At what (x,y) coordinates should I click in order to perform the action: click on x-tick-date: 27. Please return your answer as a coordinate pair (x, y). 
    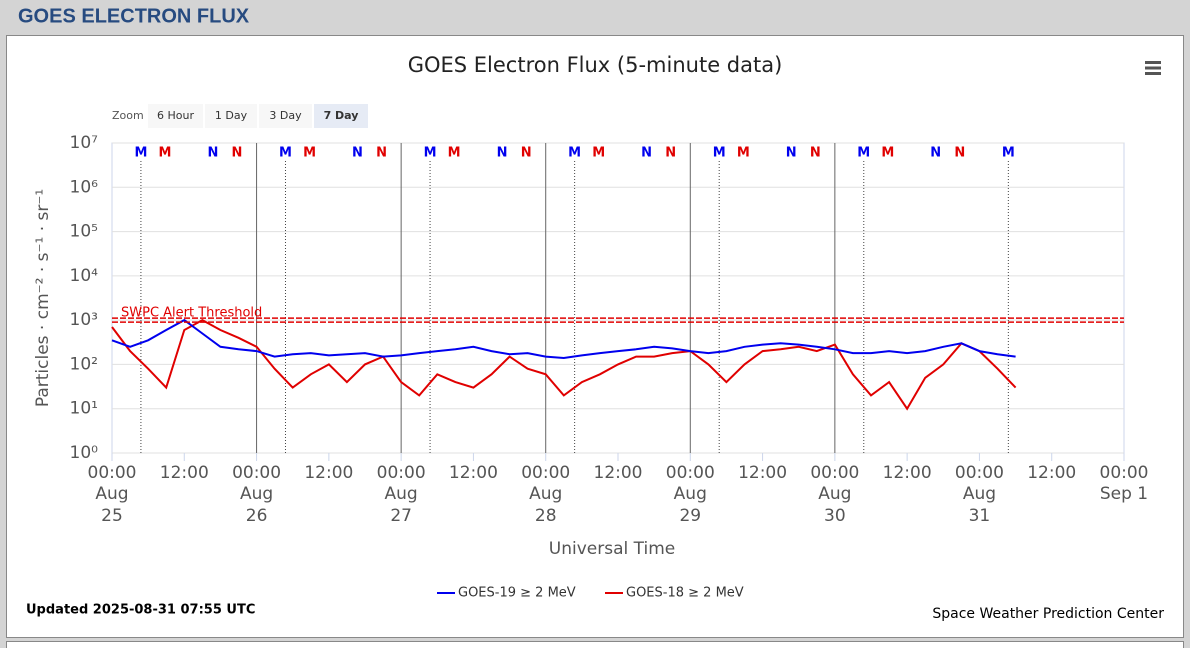
    Looking at the image, I should click on (401, 516).